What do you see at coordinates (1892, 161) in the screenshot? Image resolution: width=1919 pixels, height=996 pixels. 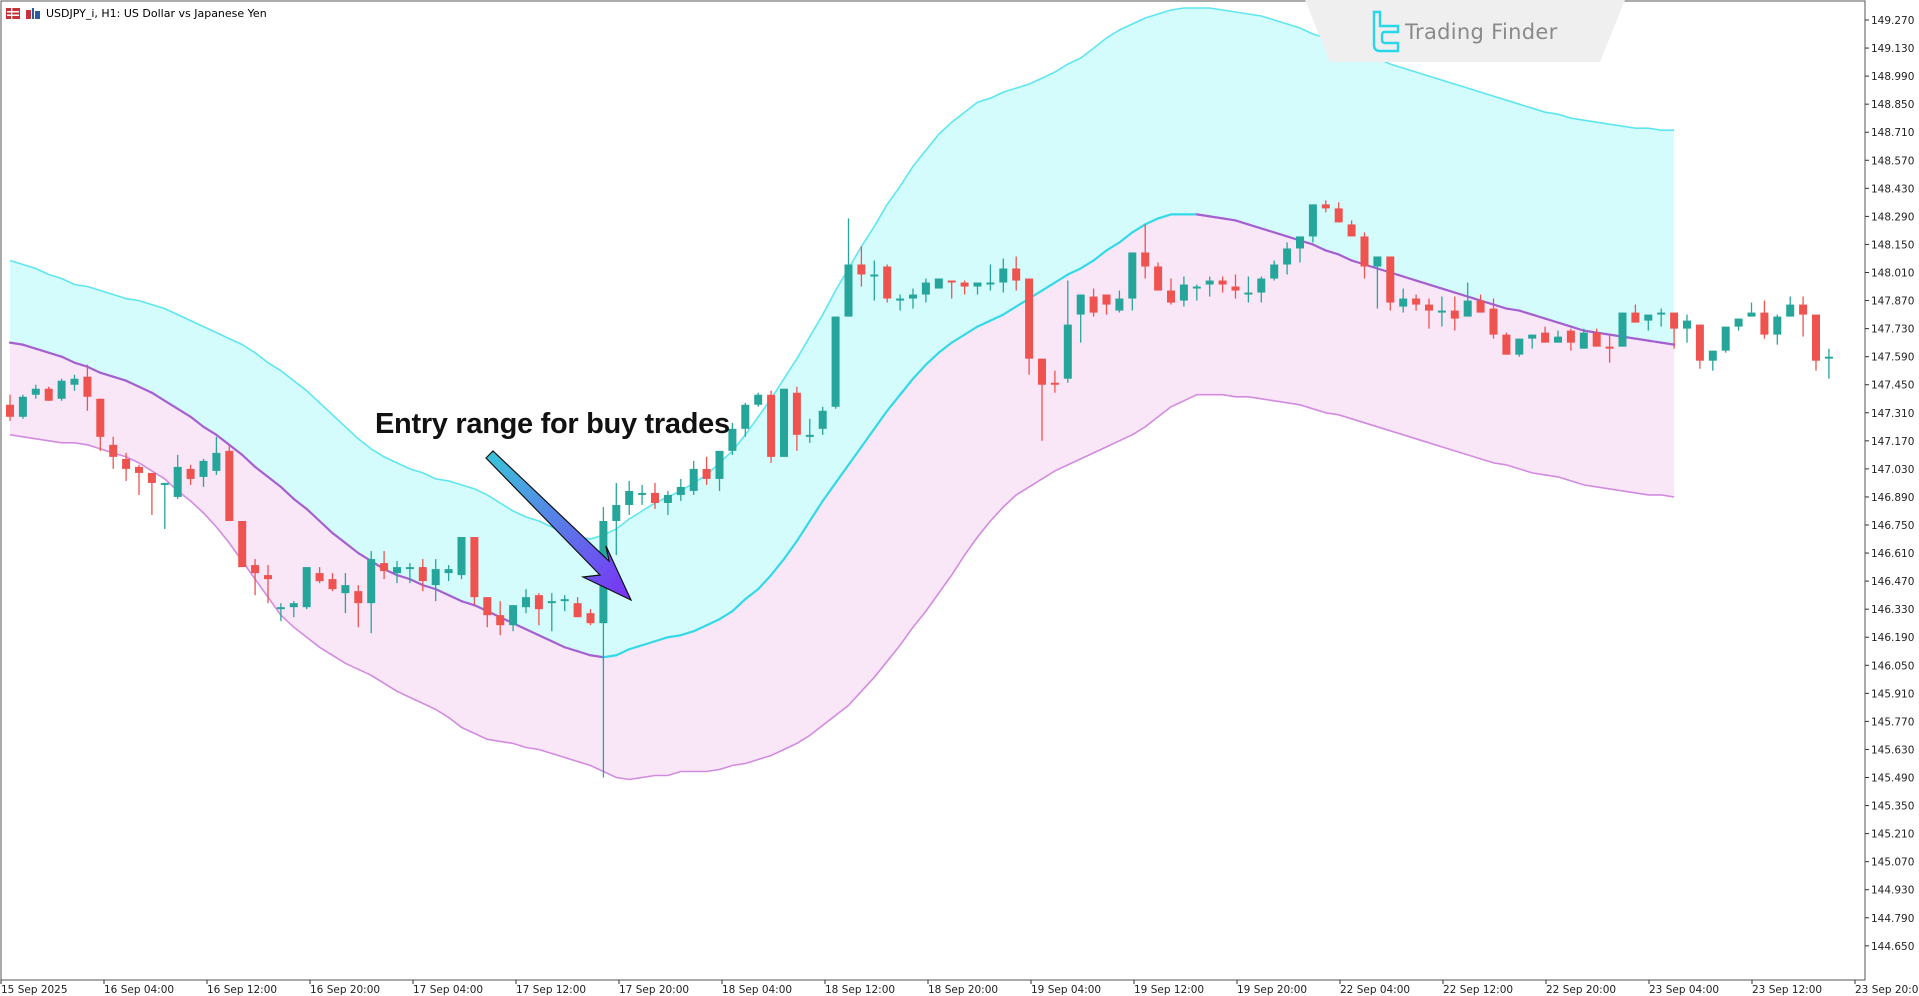 I see `price-tick-label: 148.570` at bounding box center [1892, 161].